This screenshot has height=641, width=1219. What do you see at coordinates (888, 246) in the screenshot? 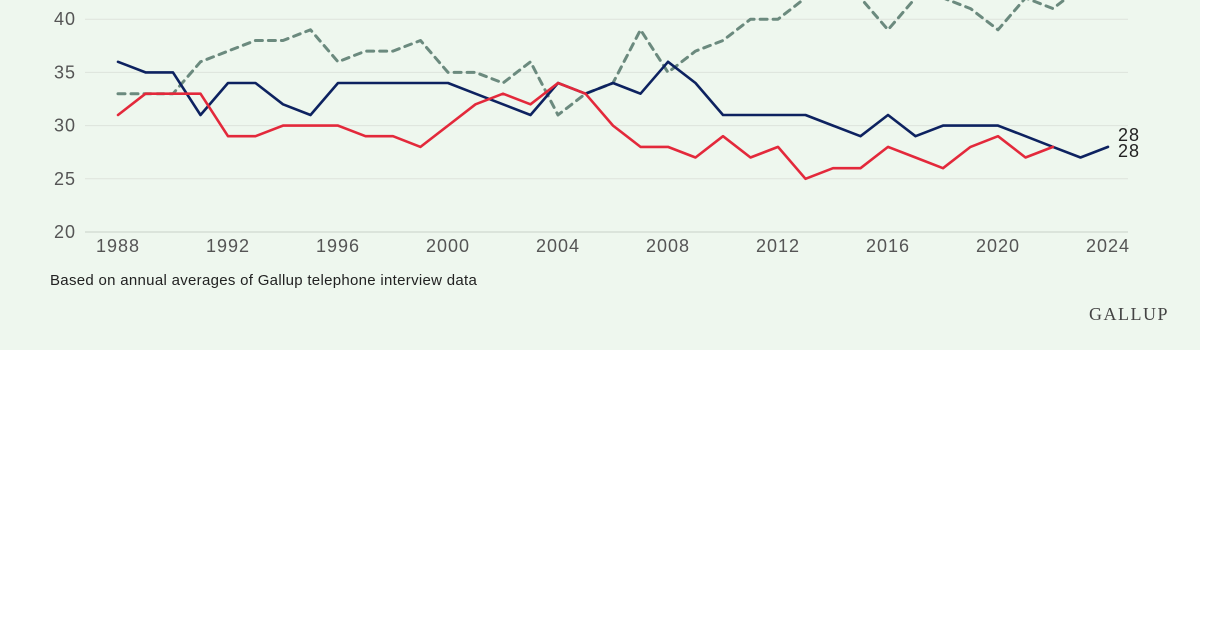
I see `x-tick-label: 2016` at bounding box center [888, 246].